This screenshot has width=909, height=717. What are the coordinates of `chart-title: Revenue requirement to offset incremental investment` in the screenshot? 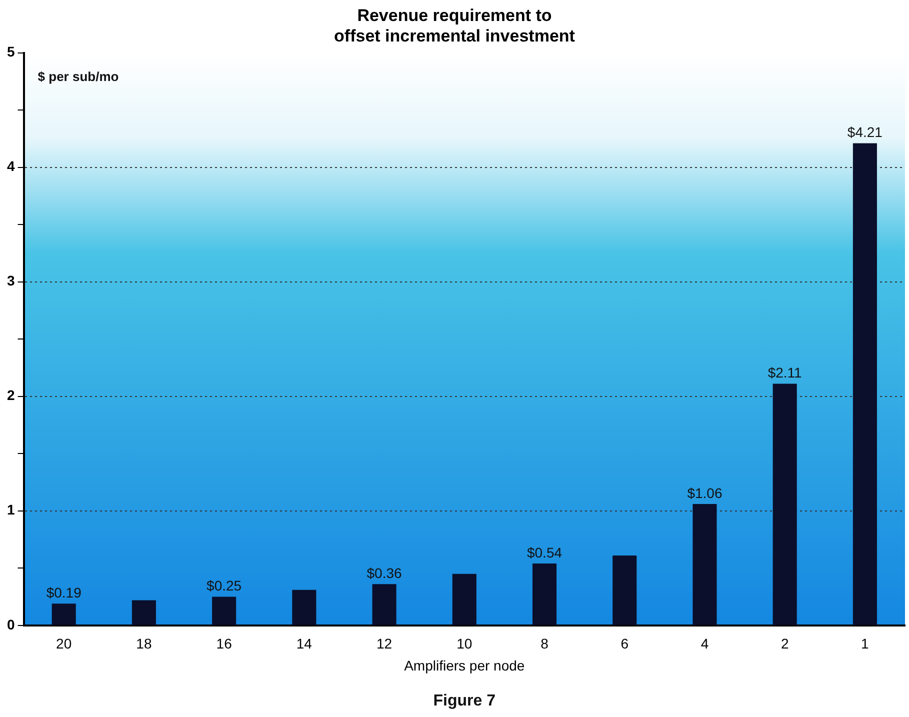 It's located at (455, 26).